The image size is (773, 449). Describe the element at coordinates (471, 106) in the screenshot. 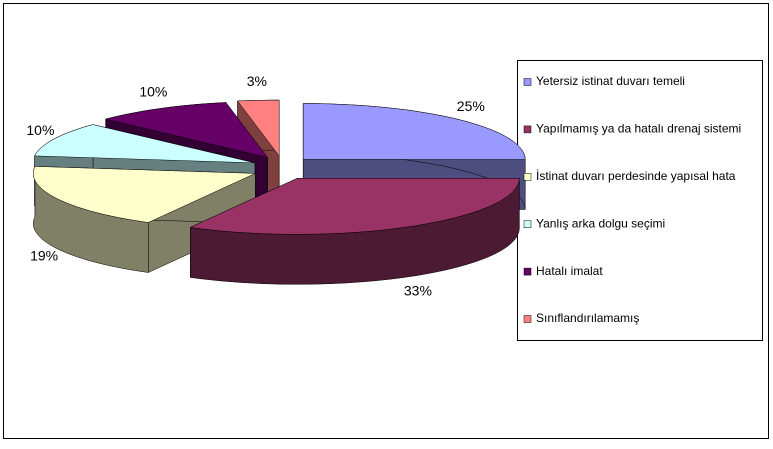

I see `data-label: 25%` at that location.